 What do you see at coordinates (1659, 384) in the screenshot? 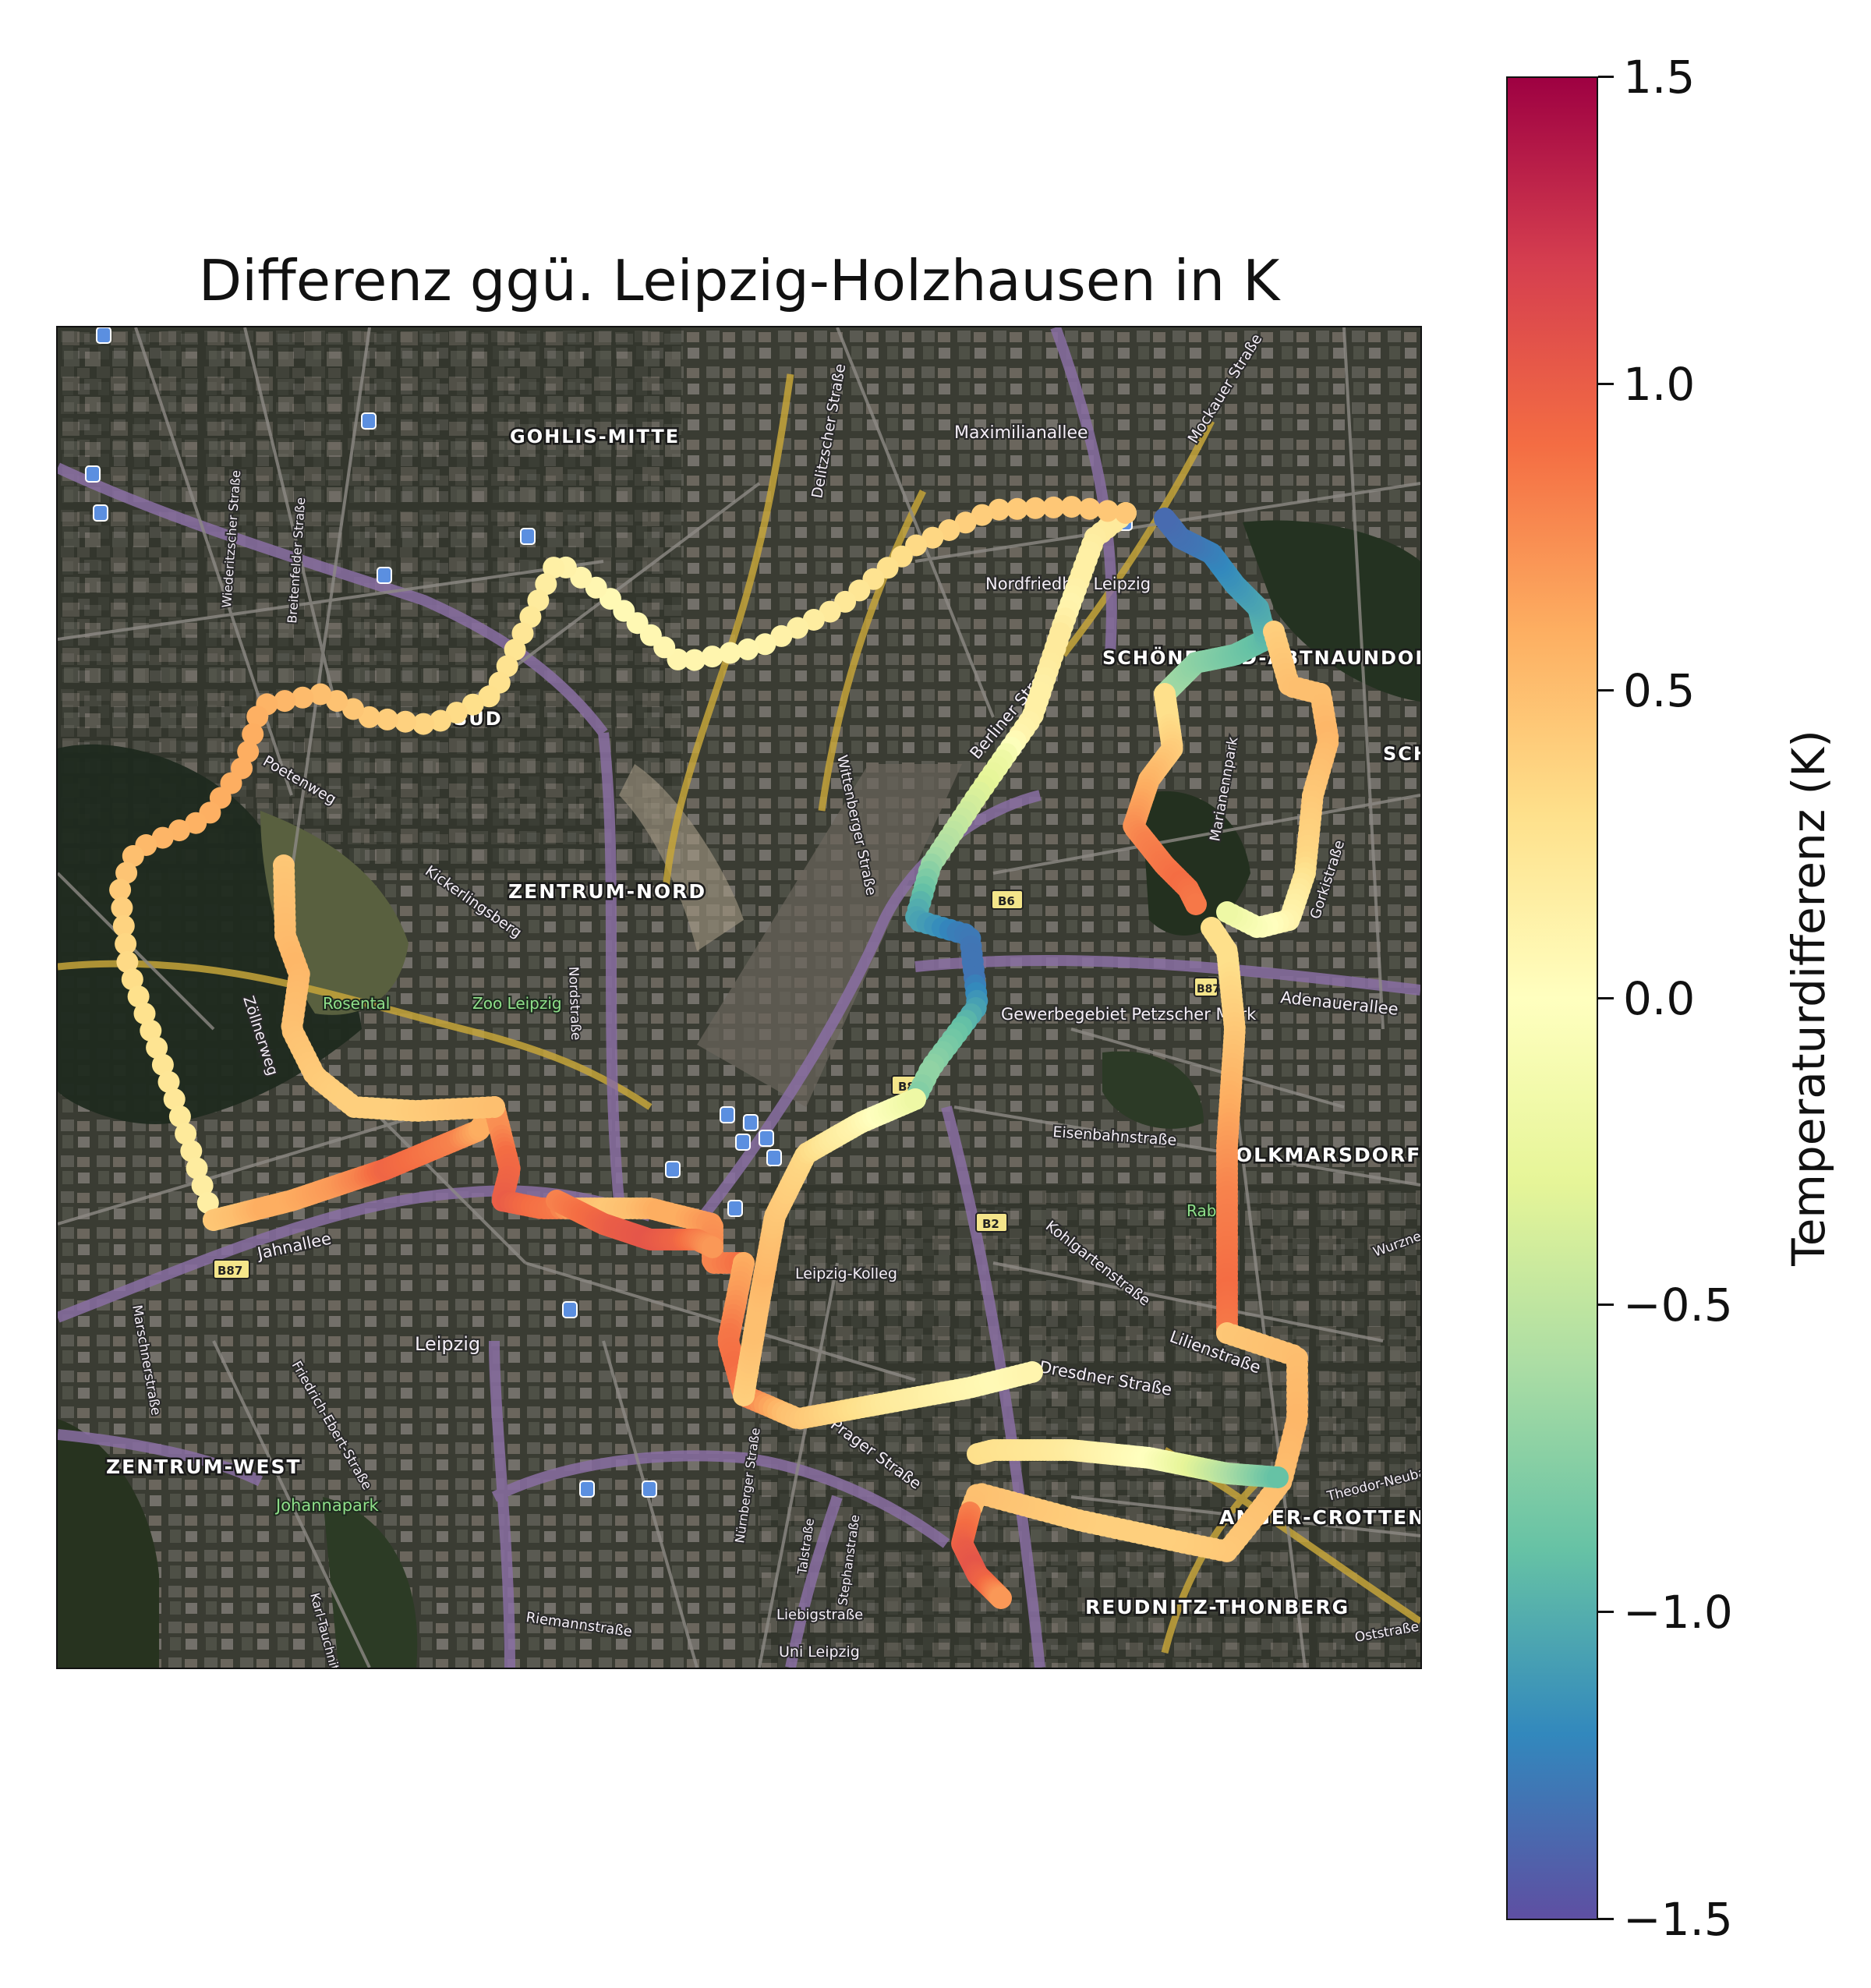
I see `colorbar-tick-label: 1.0` at bounding box center [1659, 384].